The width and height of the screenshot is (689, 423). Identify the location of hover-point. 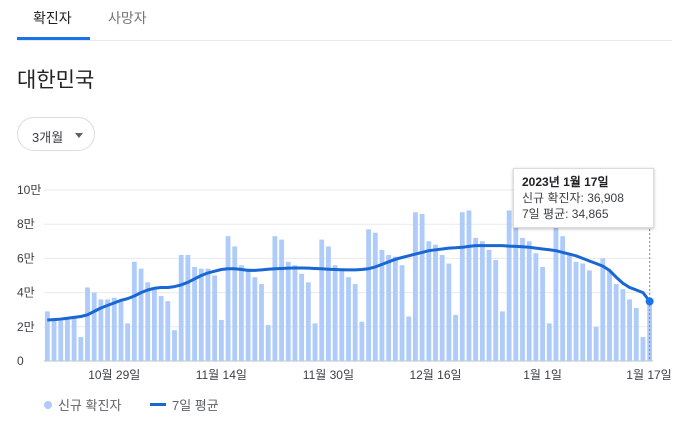
(649, 301).